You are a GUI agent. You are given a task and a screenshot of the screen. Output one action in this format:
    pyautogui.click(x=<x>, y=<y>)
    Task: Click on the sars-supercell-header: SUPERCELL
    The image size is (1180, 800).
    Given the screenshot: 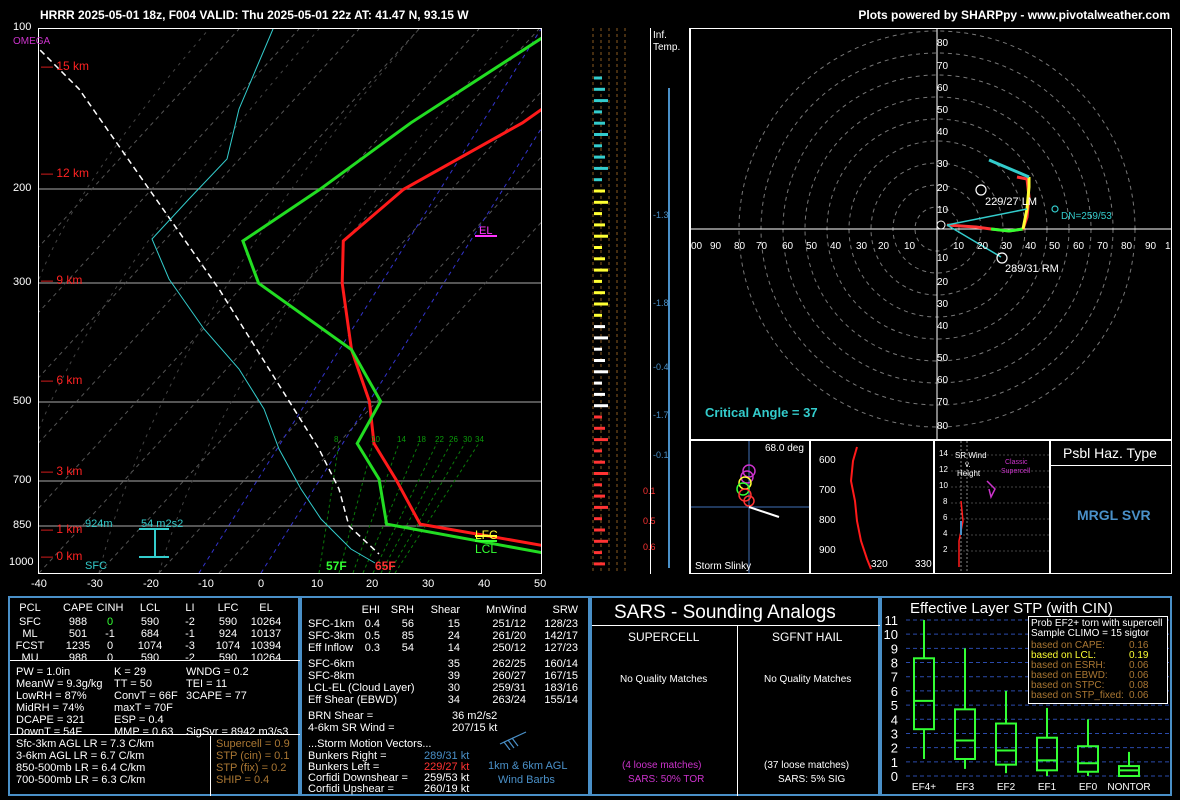 What is the action you would take?
    pyautogui.click(x=664, y=637)
    